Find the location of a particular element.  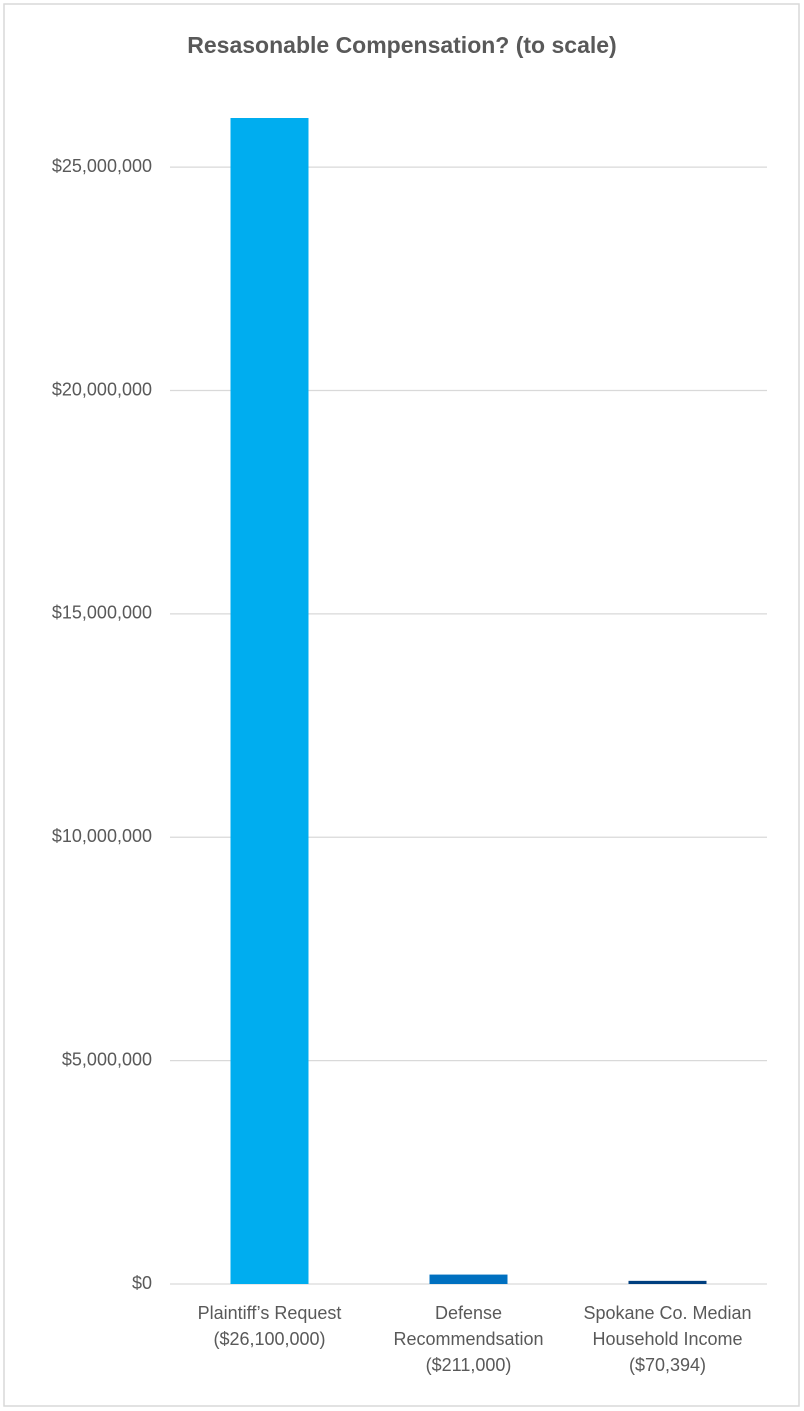

chart-title: Resasonable Compensation? (to scale) is located at coordinates (401, 45).